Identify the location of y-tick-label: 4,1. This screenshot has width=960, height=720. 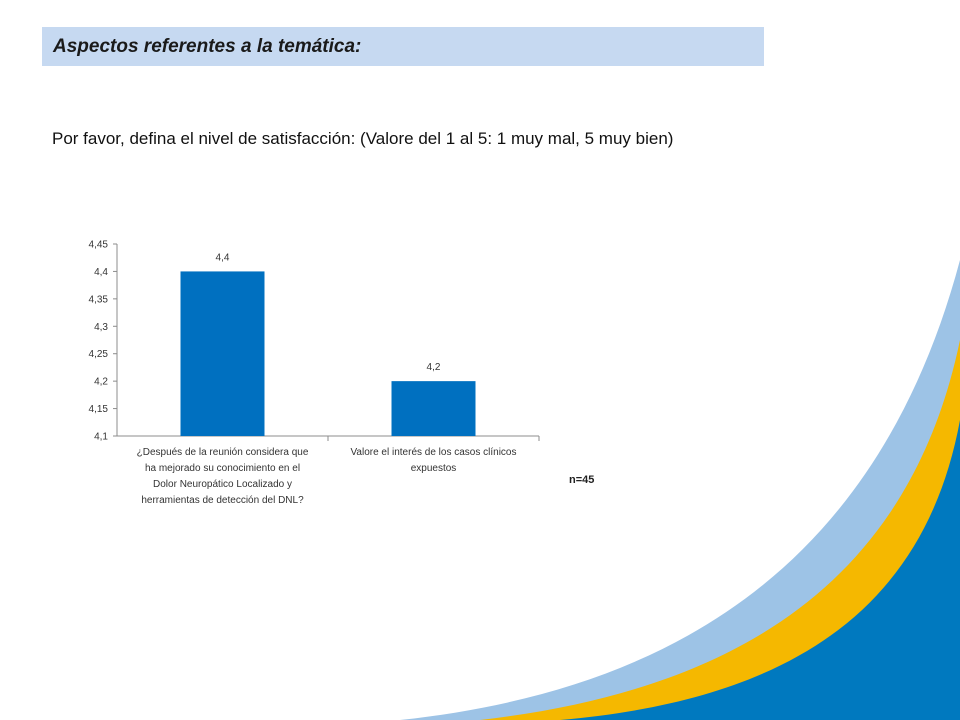
(101, 437).